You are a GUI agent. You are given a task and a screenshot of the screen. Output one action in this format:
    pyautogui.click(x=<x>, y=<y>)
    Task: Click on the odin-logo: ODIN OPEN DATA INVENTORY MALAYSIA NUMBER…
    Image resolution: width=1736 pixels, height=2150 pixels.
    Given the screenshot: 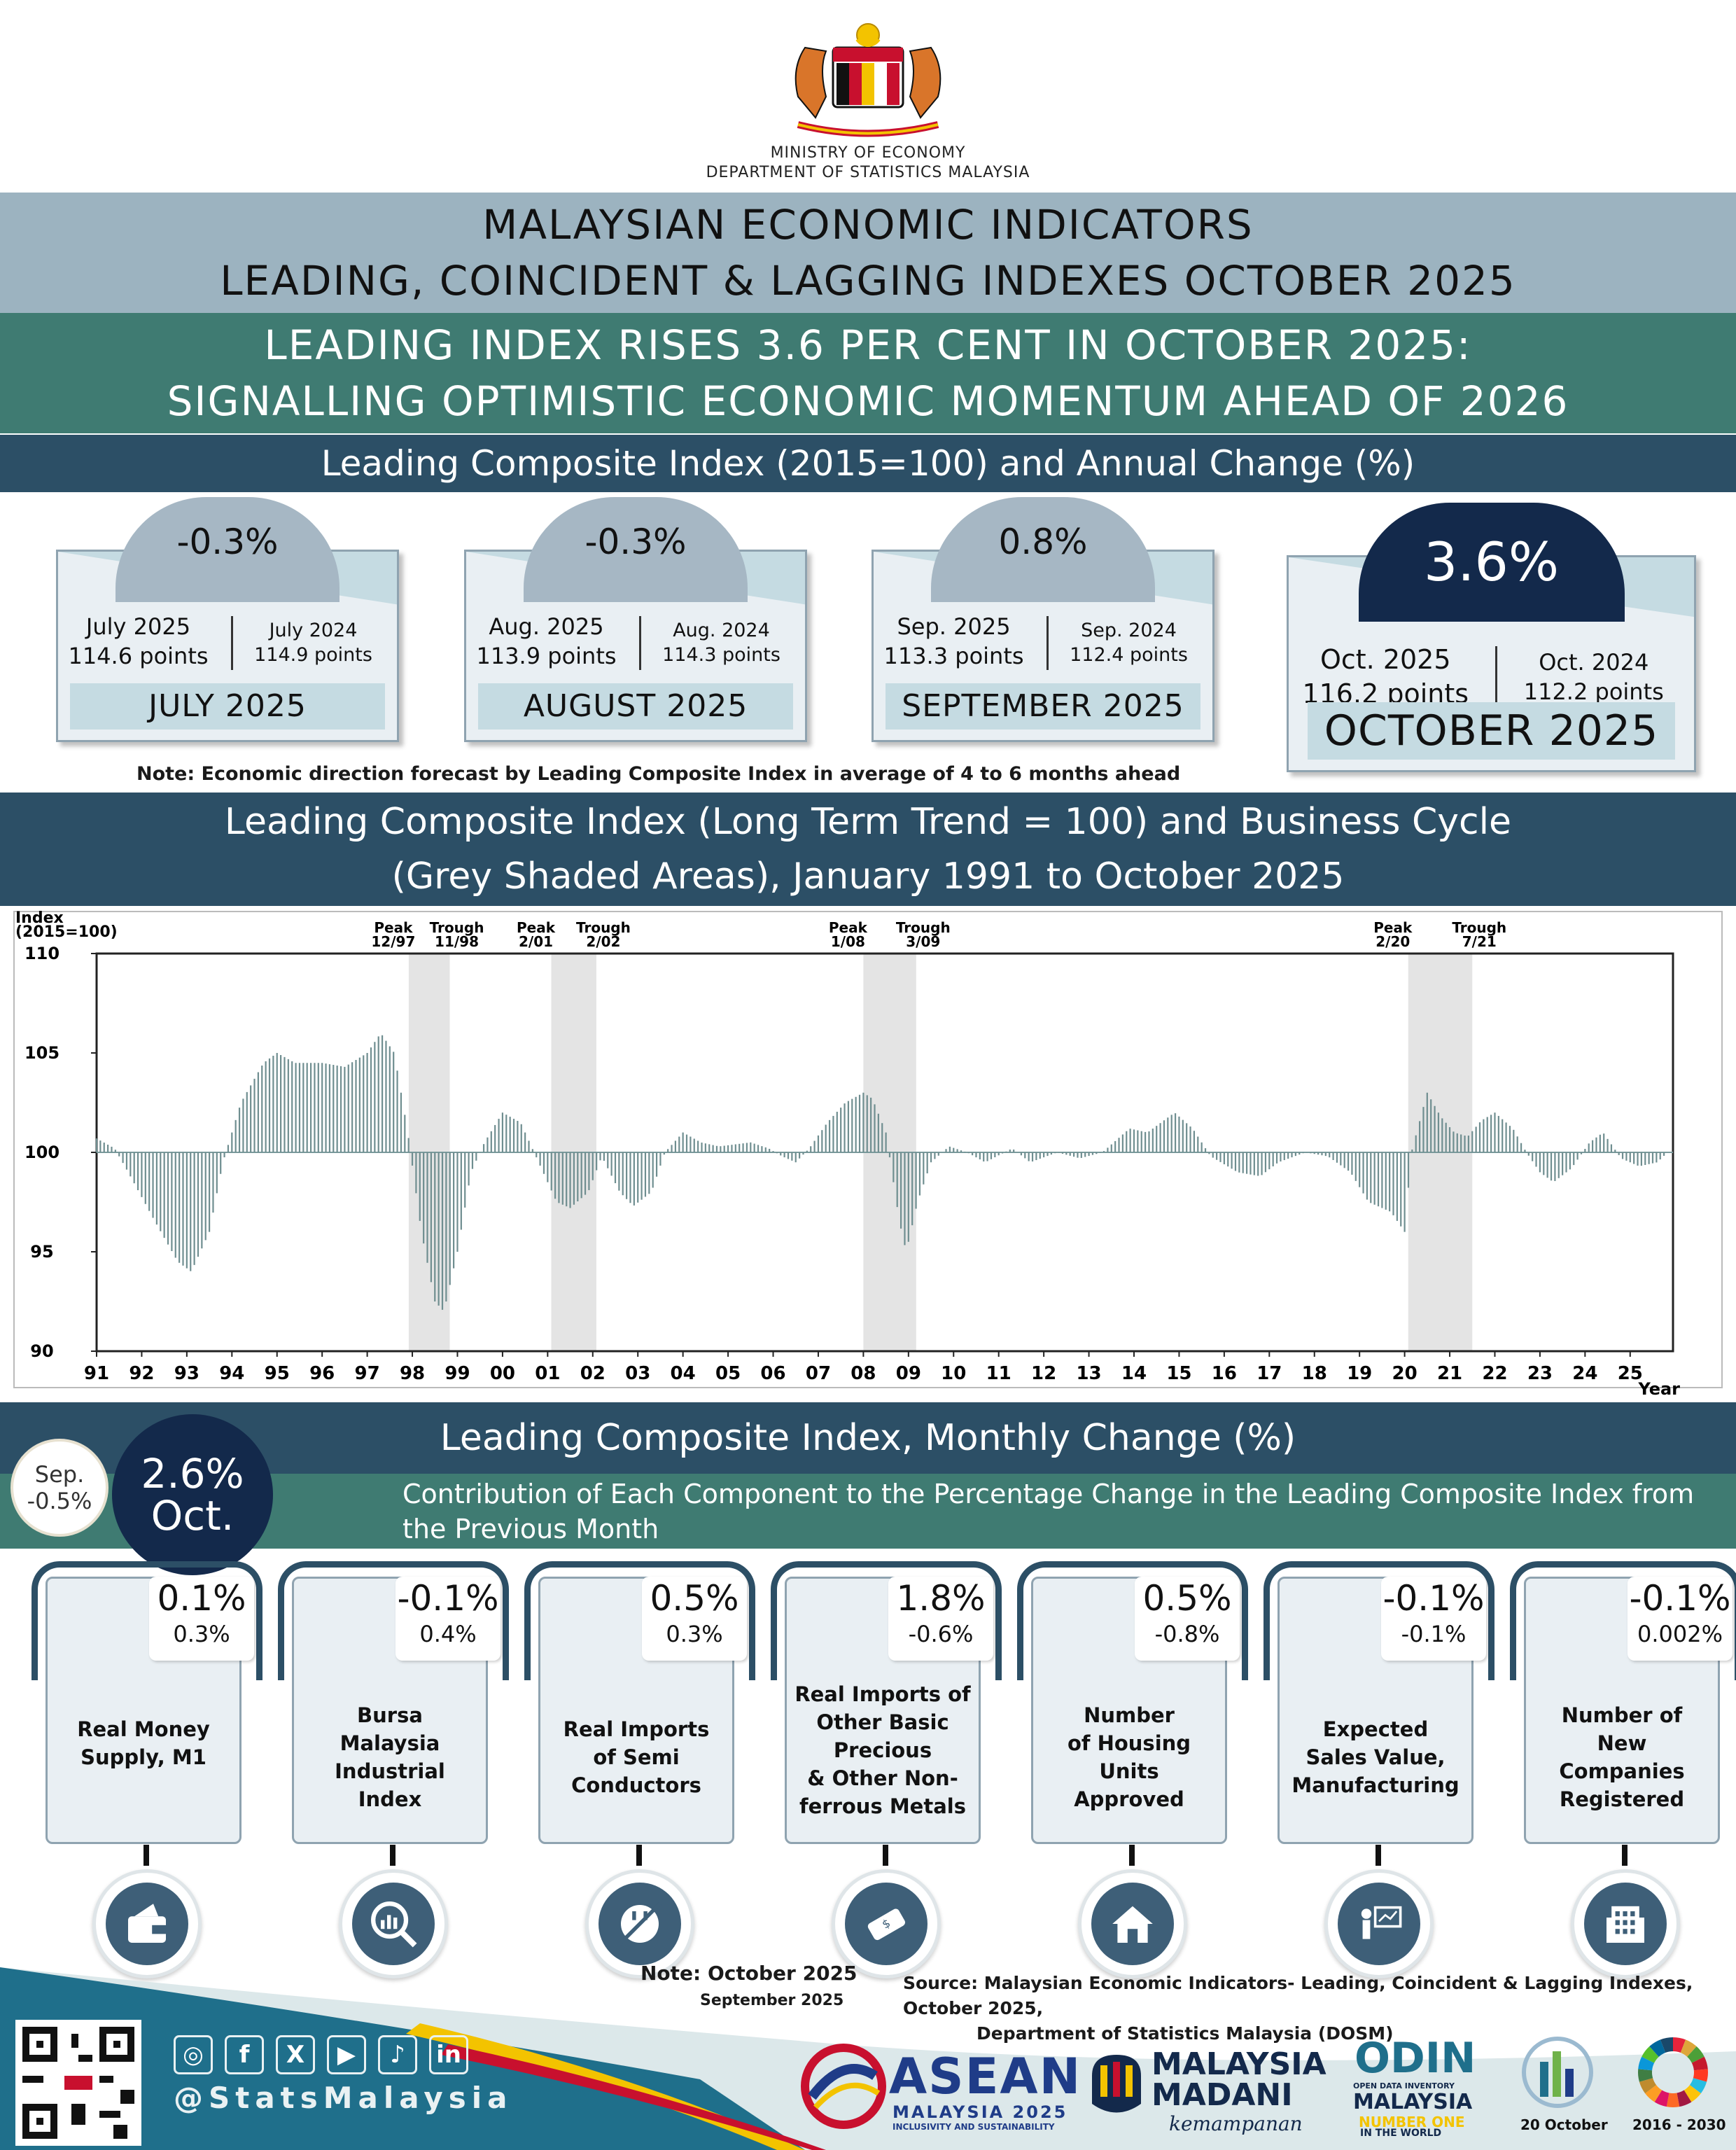 What is the action you would take?
    pyautogui.click(x=1418, y=2086)
    